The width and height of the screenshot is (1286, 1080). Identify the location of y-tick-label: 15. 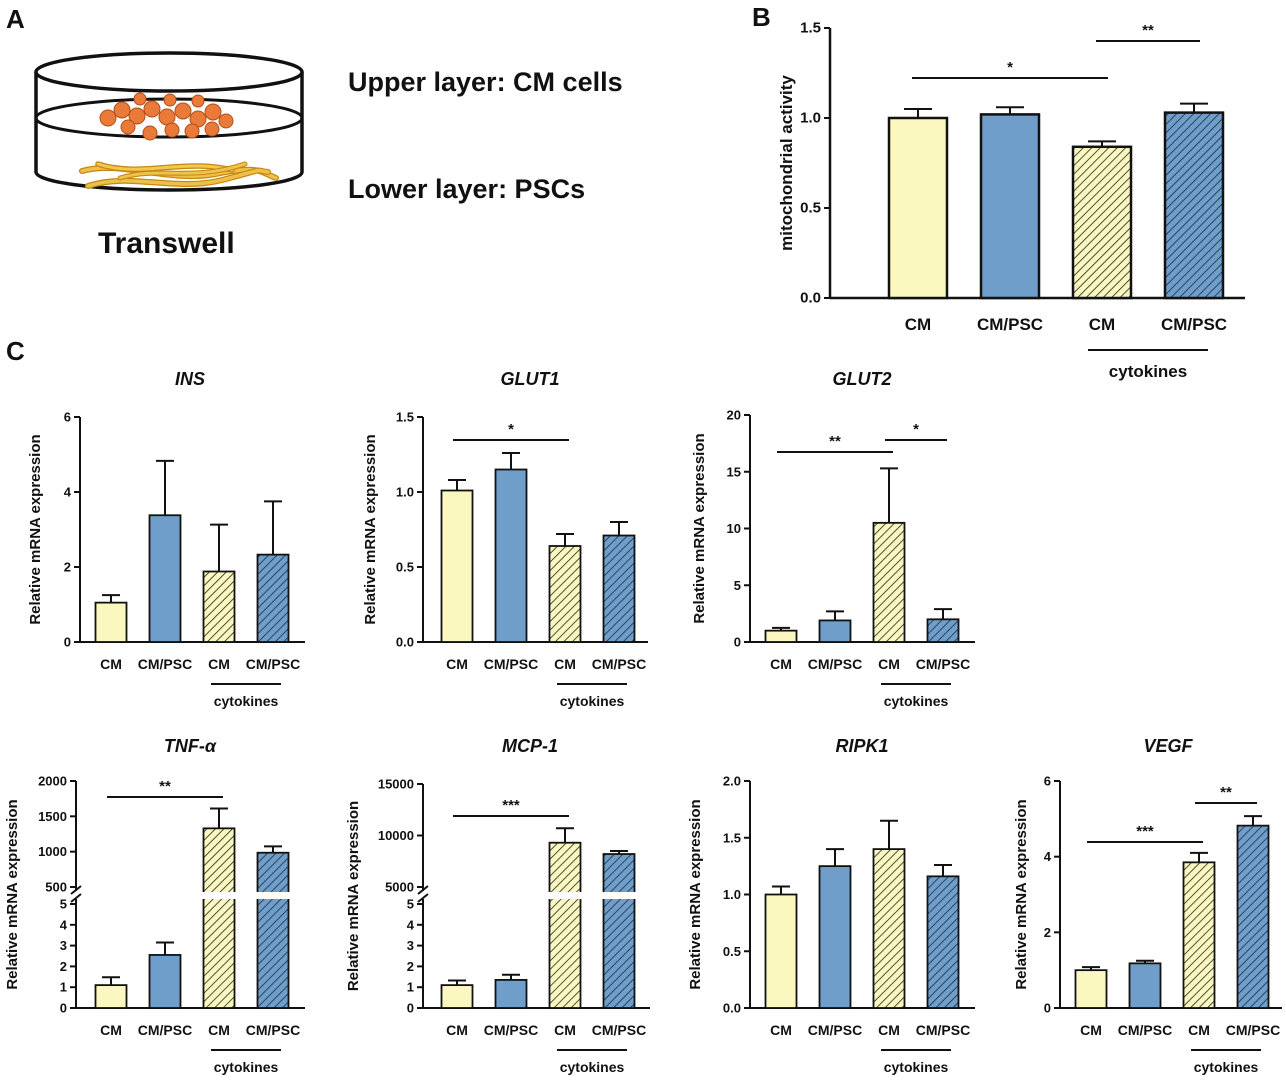
(734, 471).